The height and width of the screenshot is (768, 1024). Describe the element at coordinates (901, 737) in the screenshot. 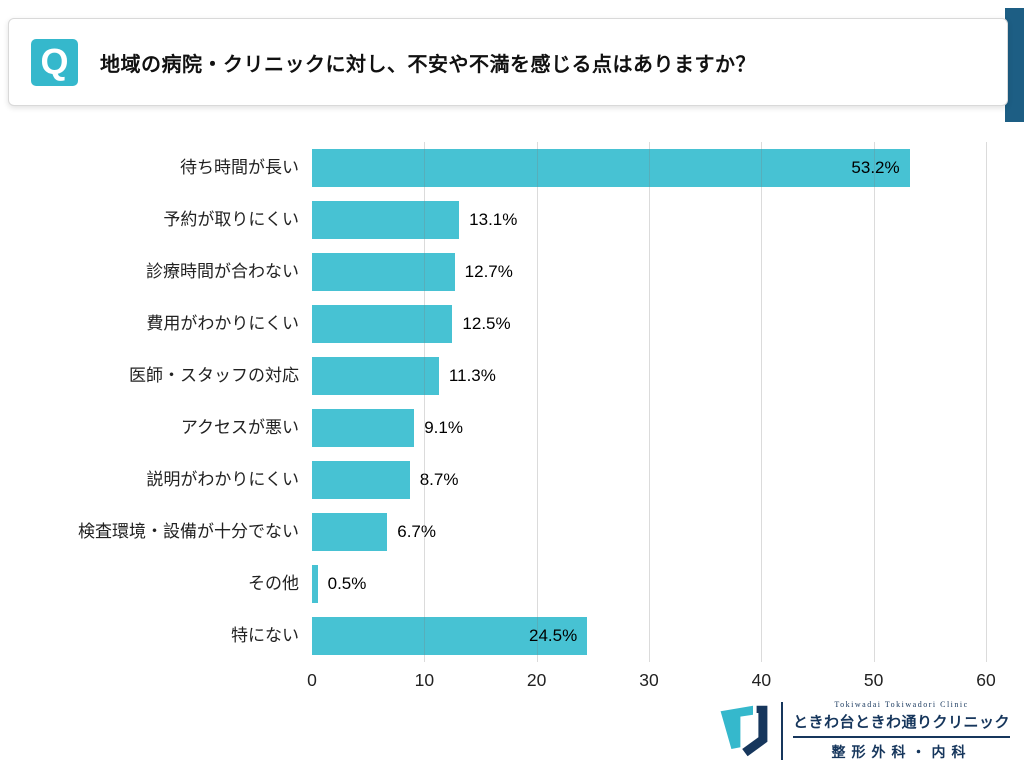

I see `logo-rule` at that location.